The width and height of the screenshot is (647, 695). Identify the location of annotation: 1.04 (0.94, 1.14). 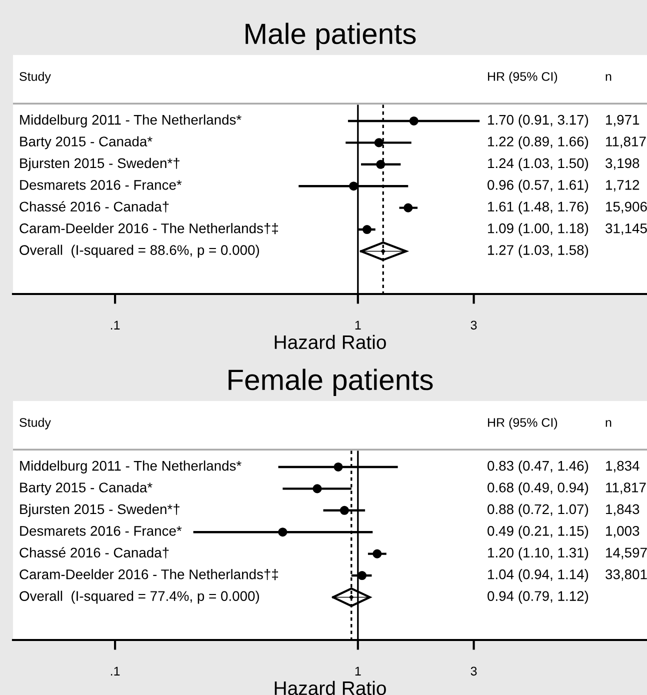
(538, 575).